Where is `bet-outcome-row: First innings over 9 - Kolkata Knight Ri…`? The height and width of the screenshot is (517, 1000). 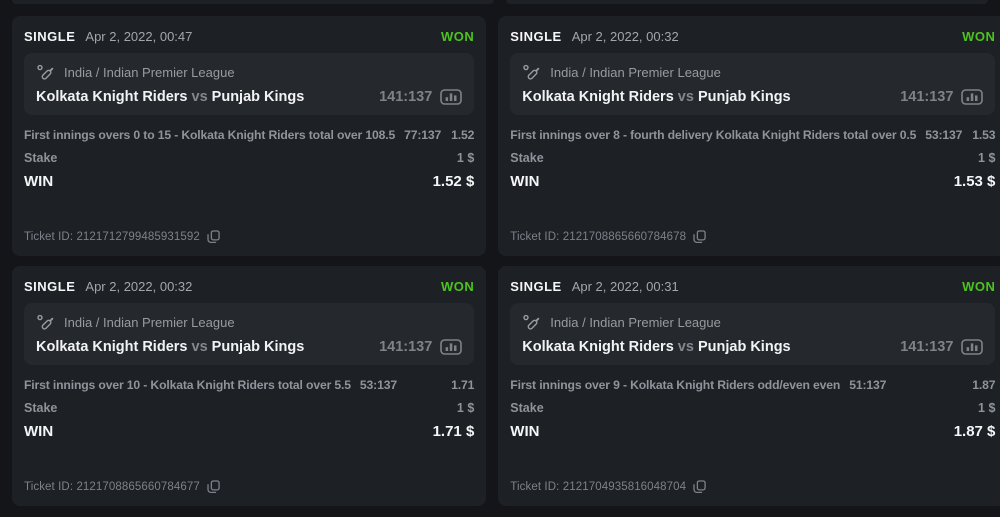 bet-outcome-row: First innings over 9 - Kolkata Knight Ri… is located at coordinates (752, 385).